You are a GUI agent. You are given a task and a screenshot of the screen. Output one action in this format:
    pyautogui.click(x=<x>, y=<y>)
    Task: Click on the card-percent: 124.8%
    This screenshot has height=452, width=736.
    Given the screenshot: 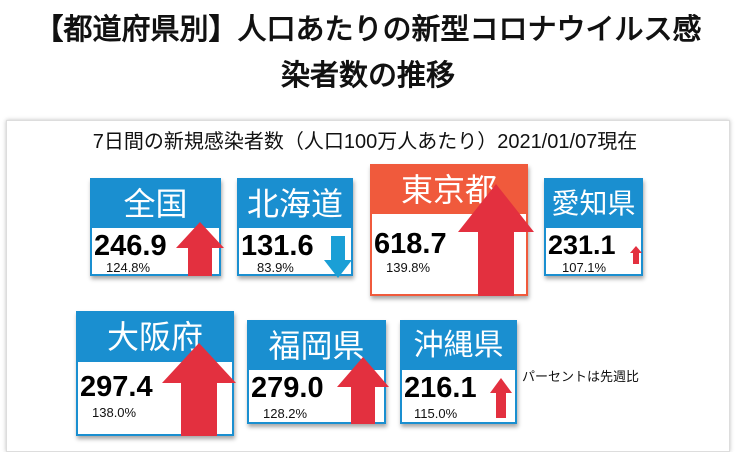 What is the action you would take?
    pyautogui.click(x=128, y=267)
    